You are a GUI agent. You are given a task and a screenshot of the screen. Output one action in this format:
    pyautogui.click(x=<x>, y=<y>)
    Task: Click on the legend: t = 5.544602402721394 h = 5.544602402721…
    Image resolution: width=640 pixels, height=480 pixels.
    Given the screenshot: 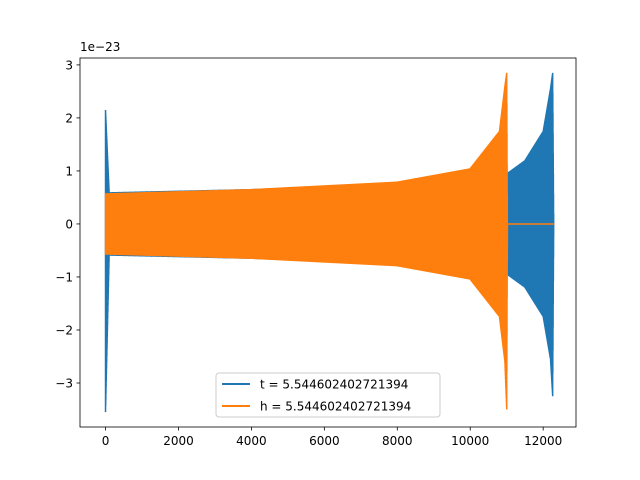 What is the action you would take?
    pyautogui.click(x=328, y=395)
    